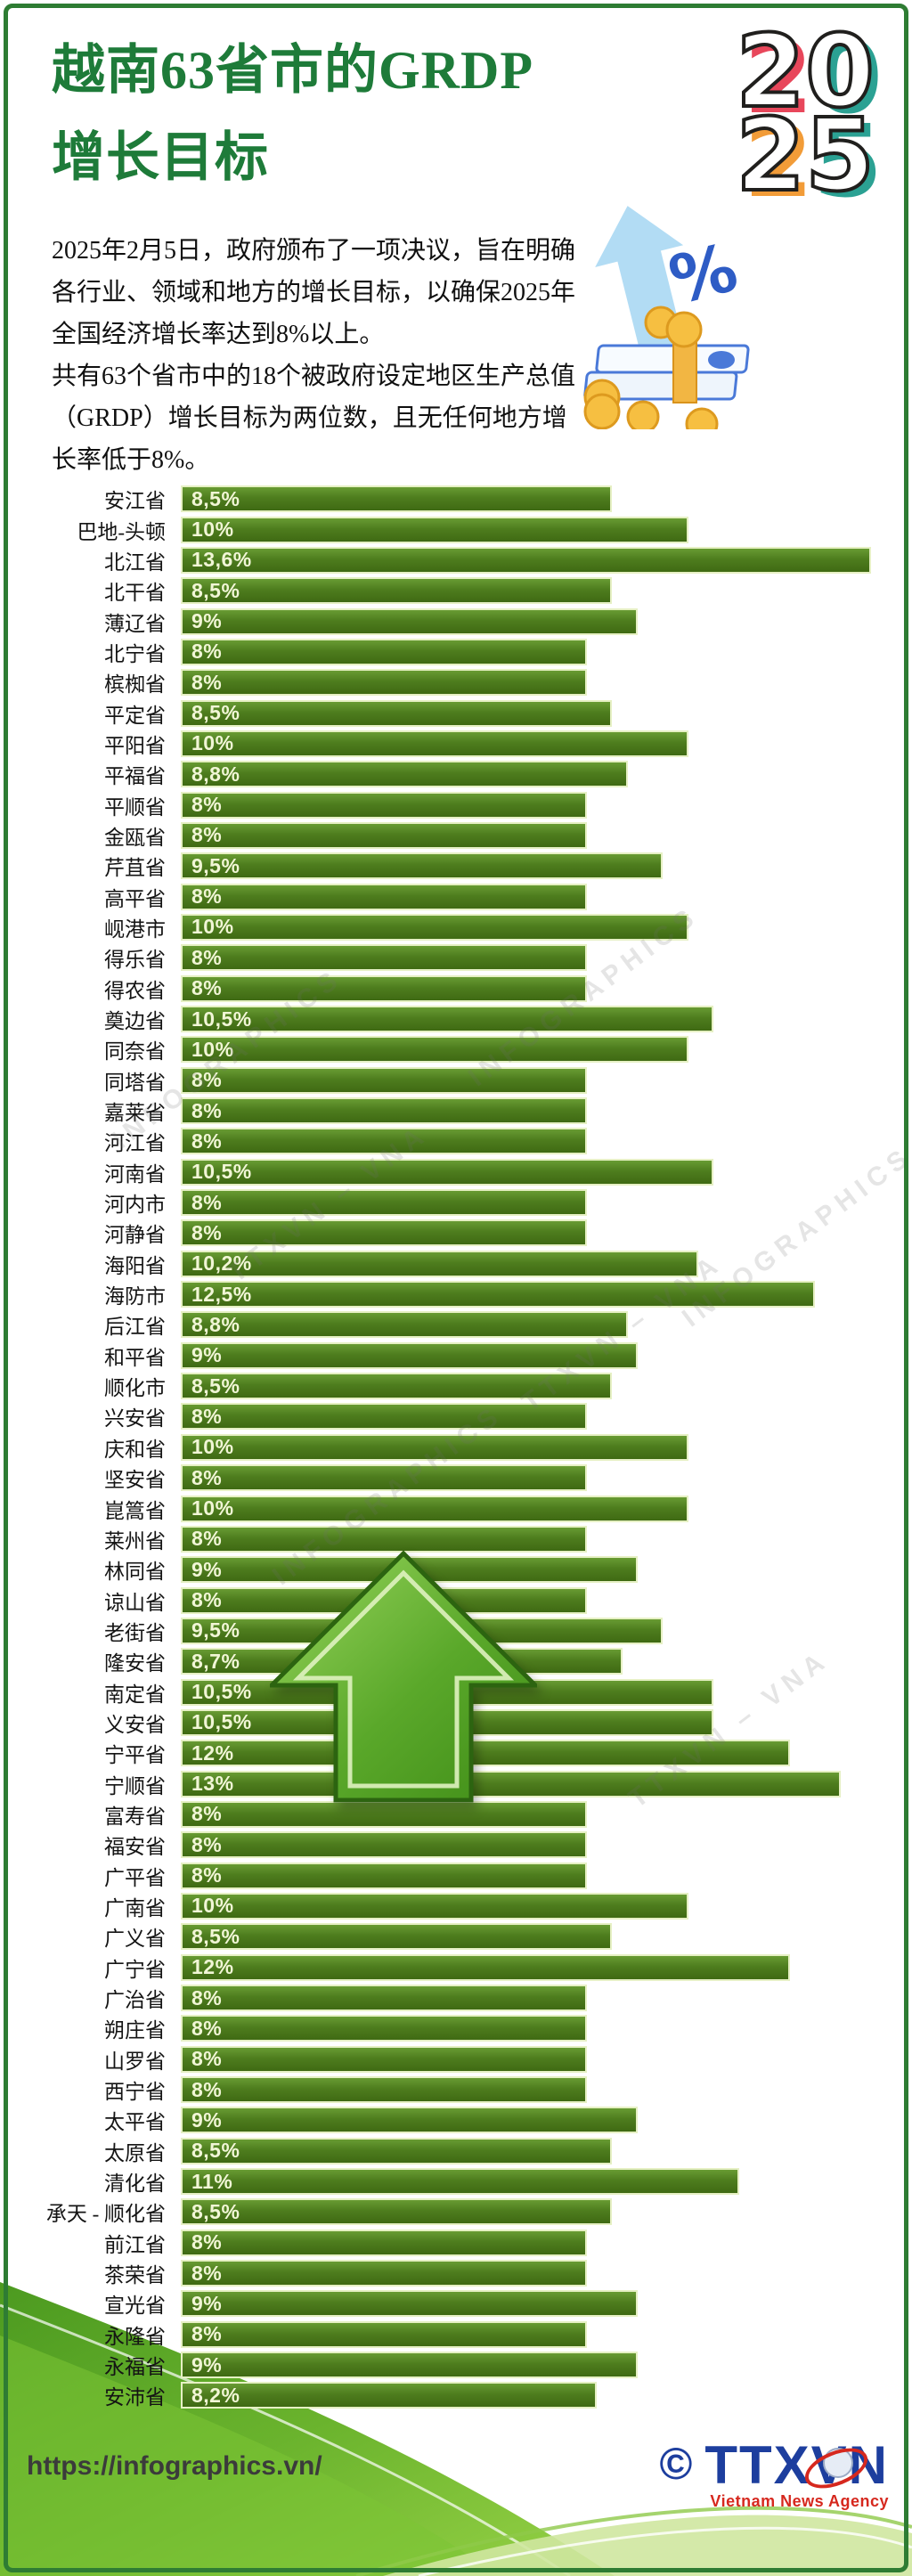 This screenshot has height=2576, width=912. Describe the element at coordinates (135, 562) in the screenshot. I see `province-label: 北江省` at that location.